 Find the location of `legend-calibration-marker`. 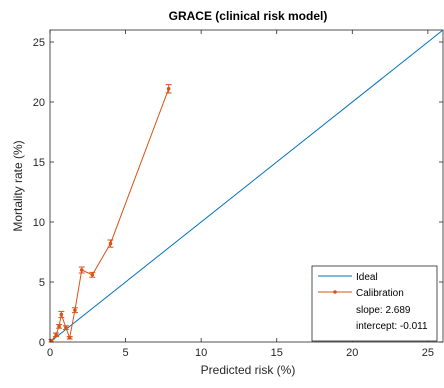

legend-calibration-marker is located at coordinates (335, 292).